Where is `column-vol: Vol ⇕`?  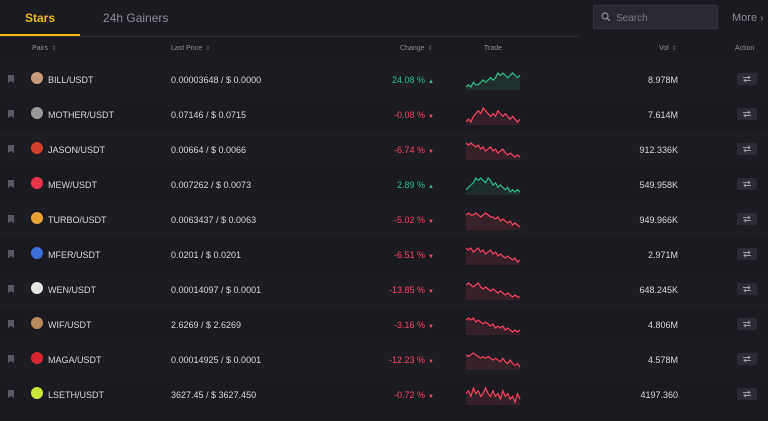 column-vol: Vol ⇕ is located at coordinates (668, 48).